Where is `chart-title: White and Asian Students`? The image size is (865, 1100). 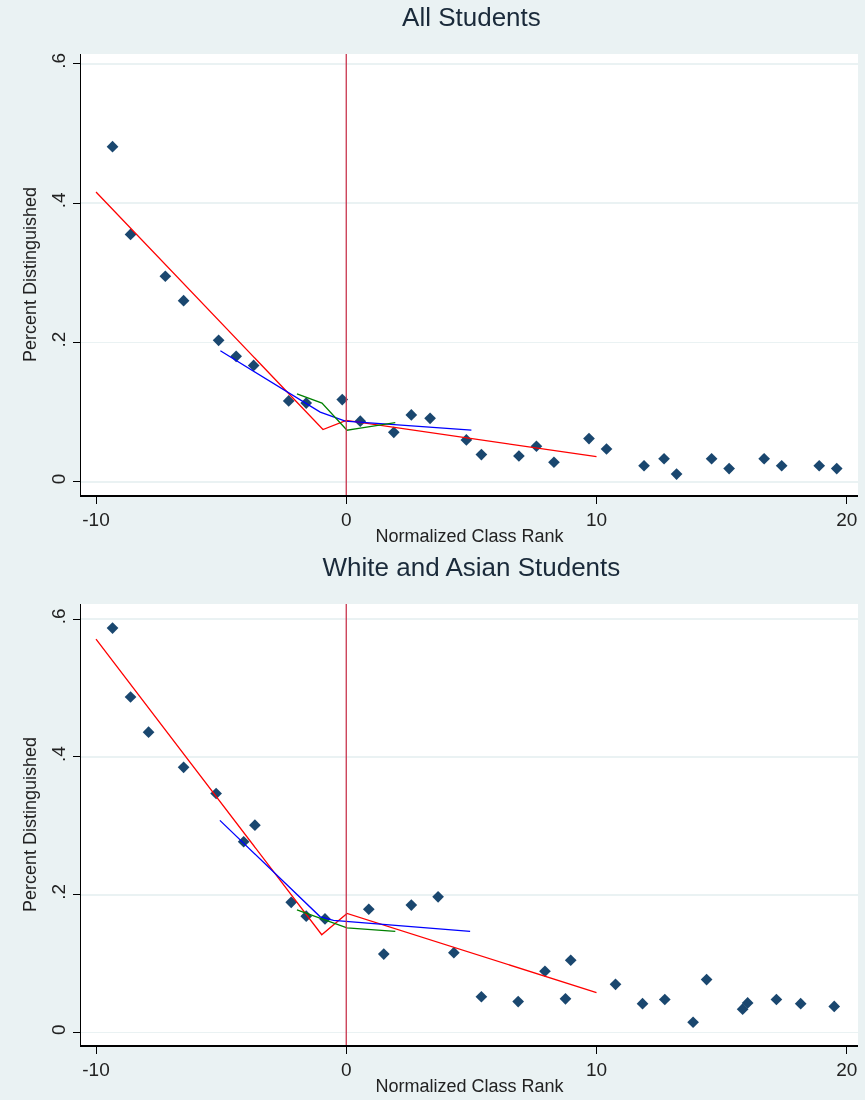 chart-title: White and Asian Students is located at coordinates (471, 567).